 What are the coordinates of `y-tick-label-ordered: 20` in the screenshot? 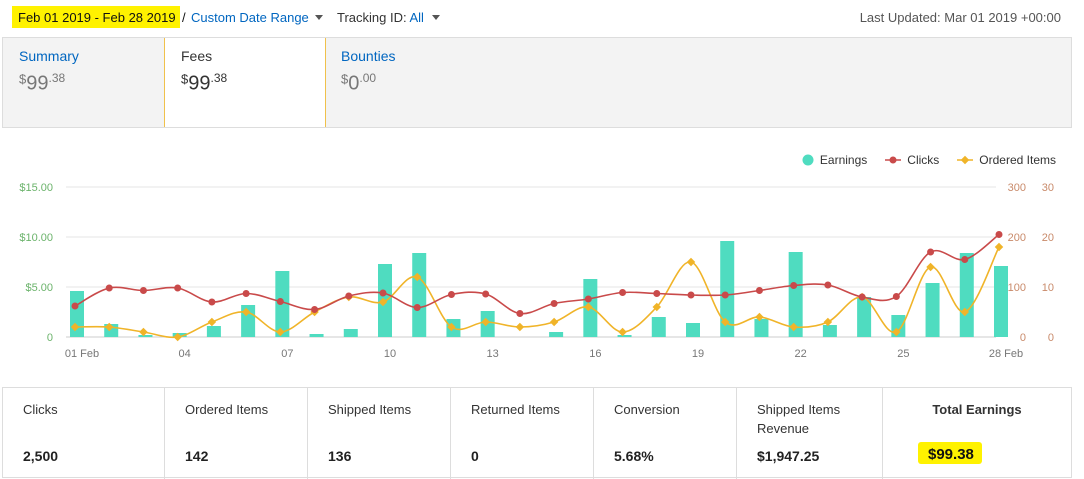 It's located at (1048, 238).